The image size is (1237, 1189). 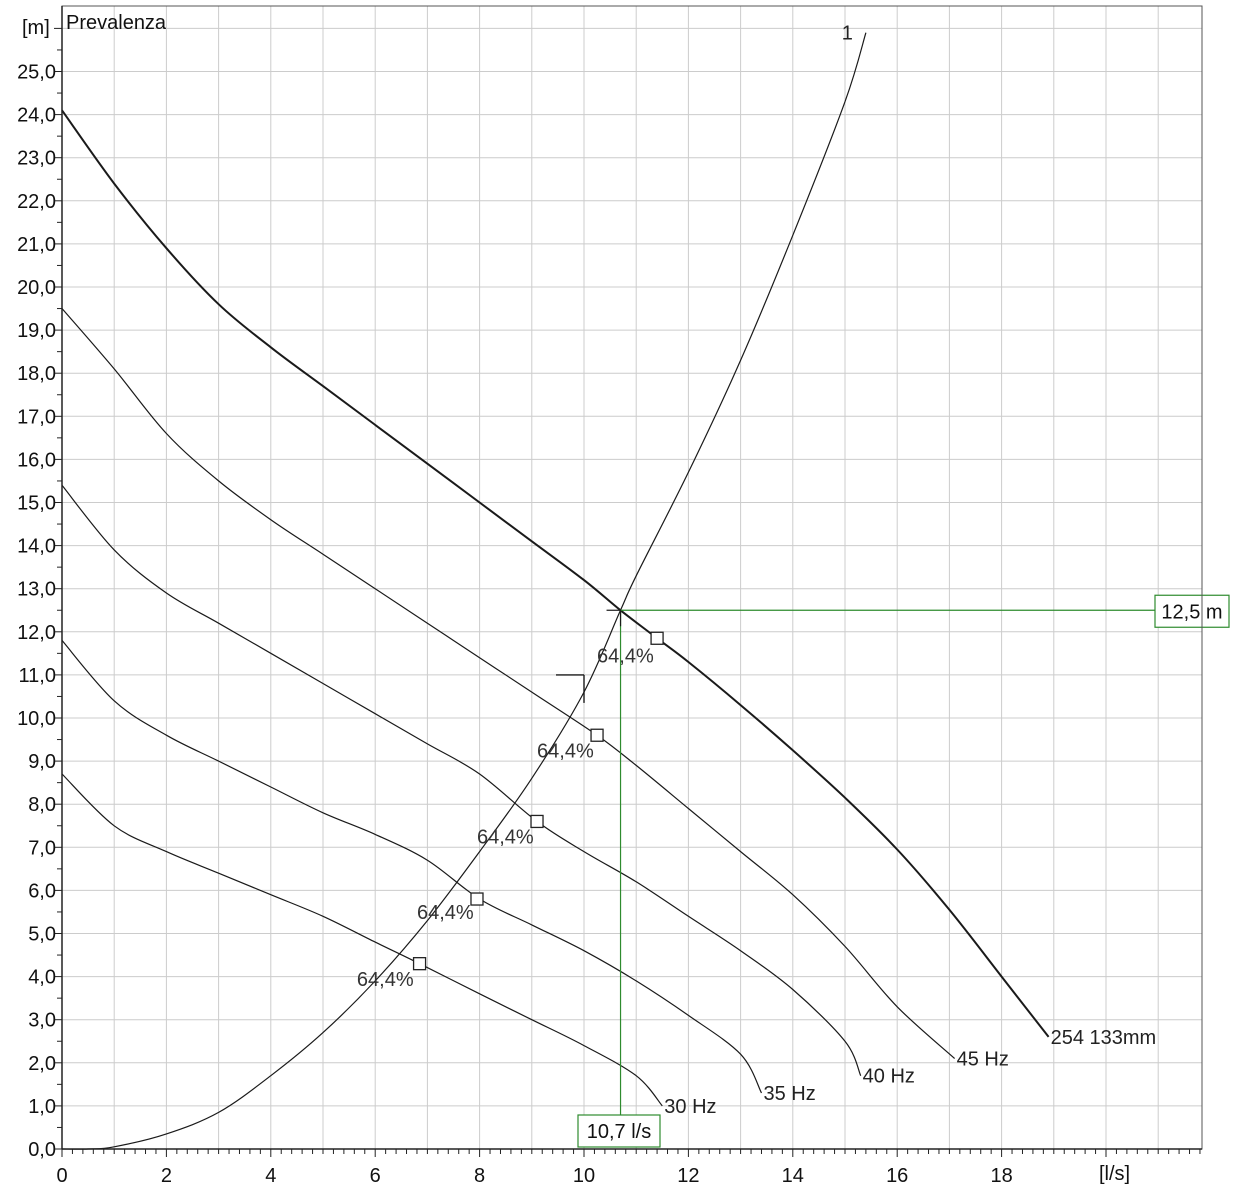 I want to click on flow-readout: 10,7 l/s, so click(x=619, y=1132).